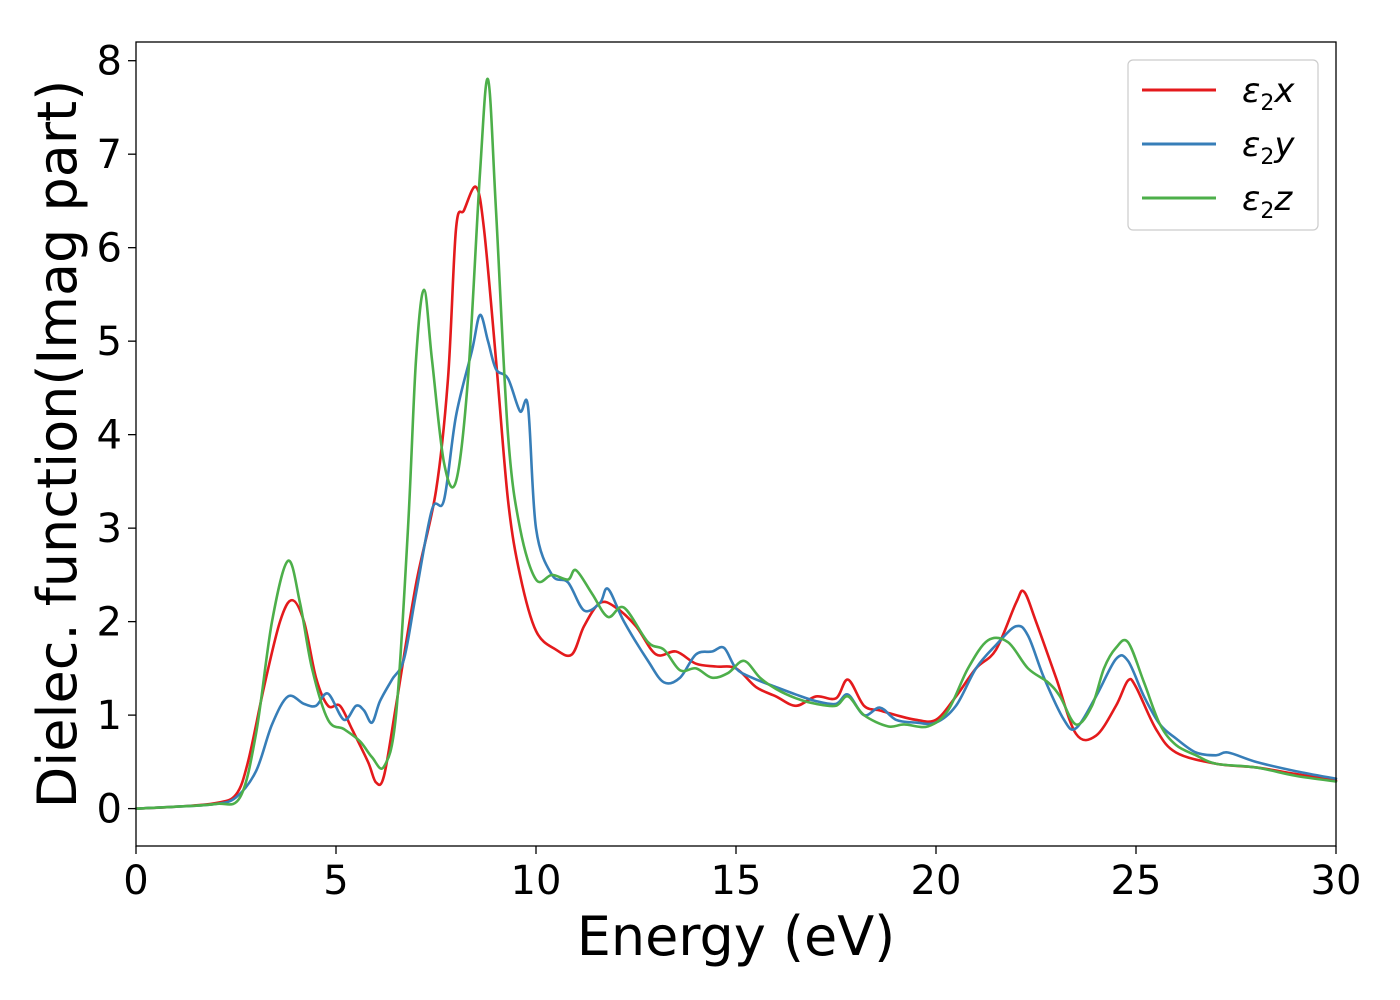  What do you see at coordinates (109, 249) in the screenshot?
I see `y-tick-label: 6` at bounding box center [109, 249].